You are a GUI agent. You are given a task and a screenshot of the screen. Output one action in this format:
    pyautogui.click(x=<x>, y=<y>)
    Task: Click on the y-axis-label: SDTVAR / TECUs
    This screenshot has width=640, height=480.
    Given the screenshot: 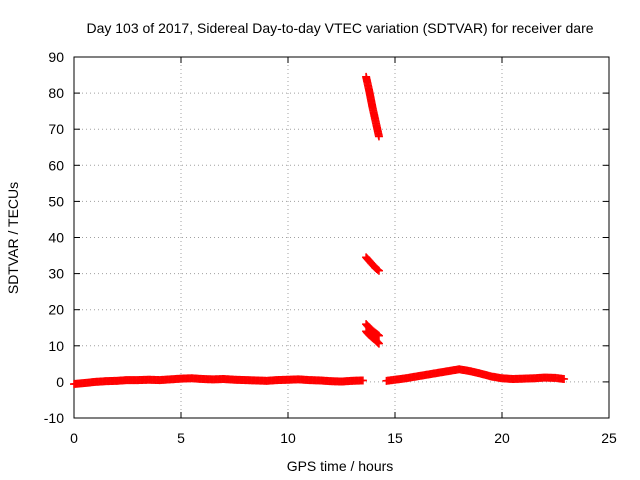 What is the action you would take?
    pyautogui.click(x=13, y=238)
    